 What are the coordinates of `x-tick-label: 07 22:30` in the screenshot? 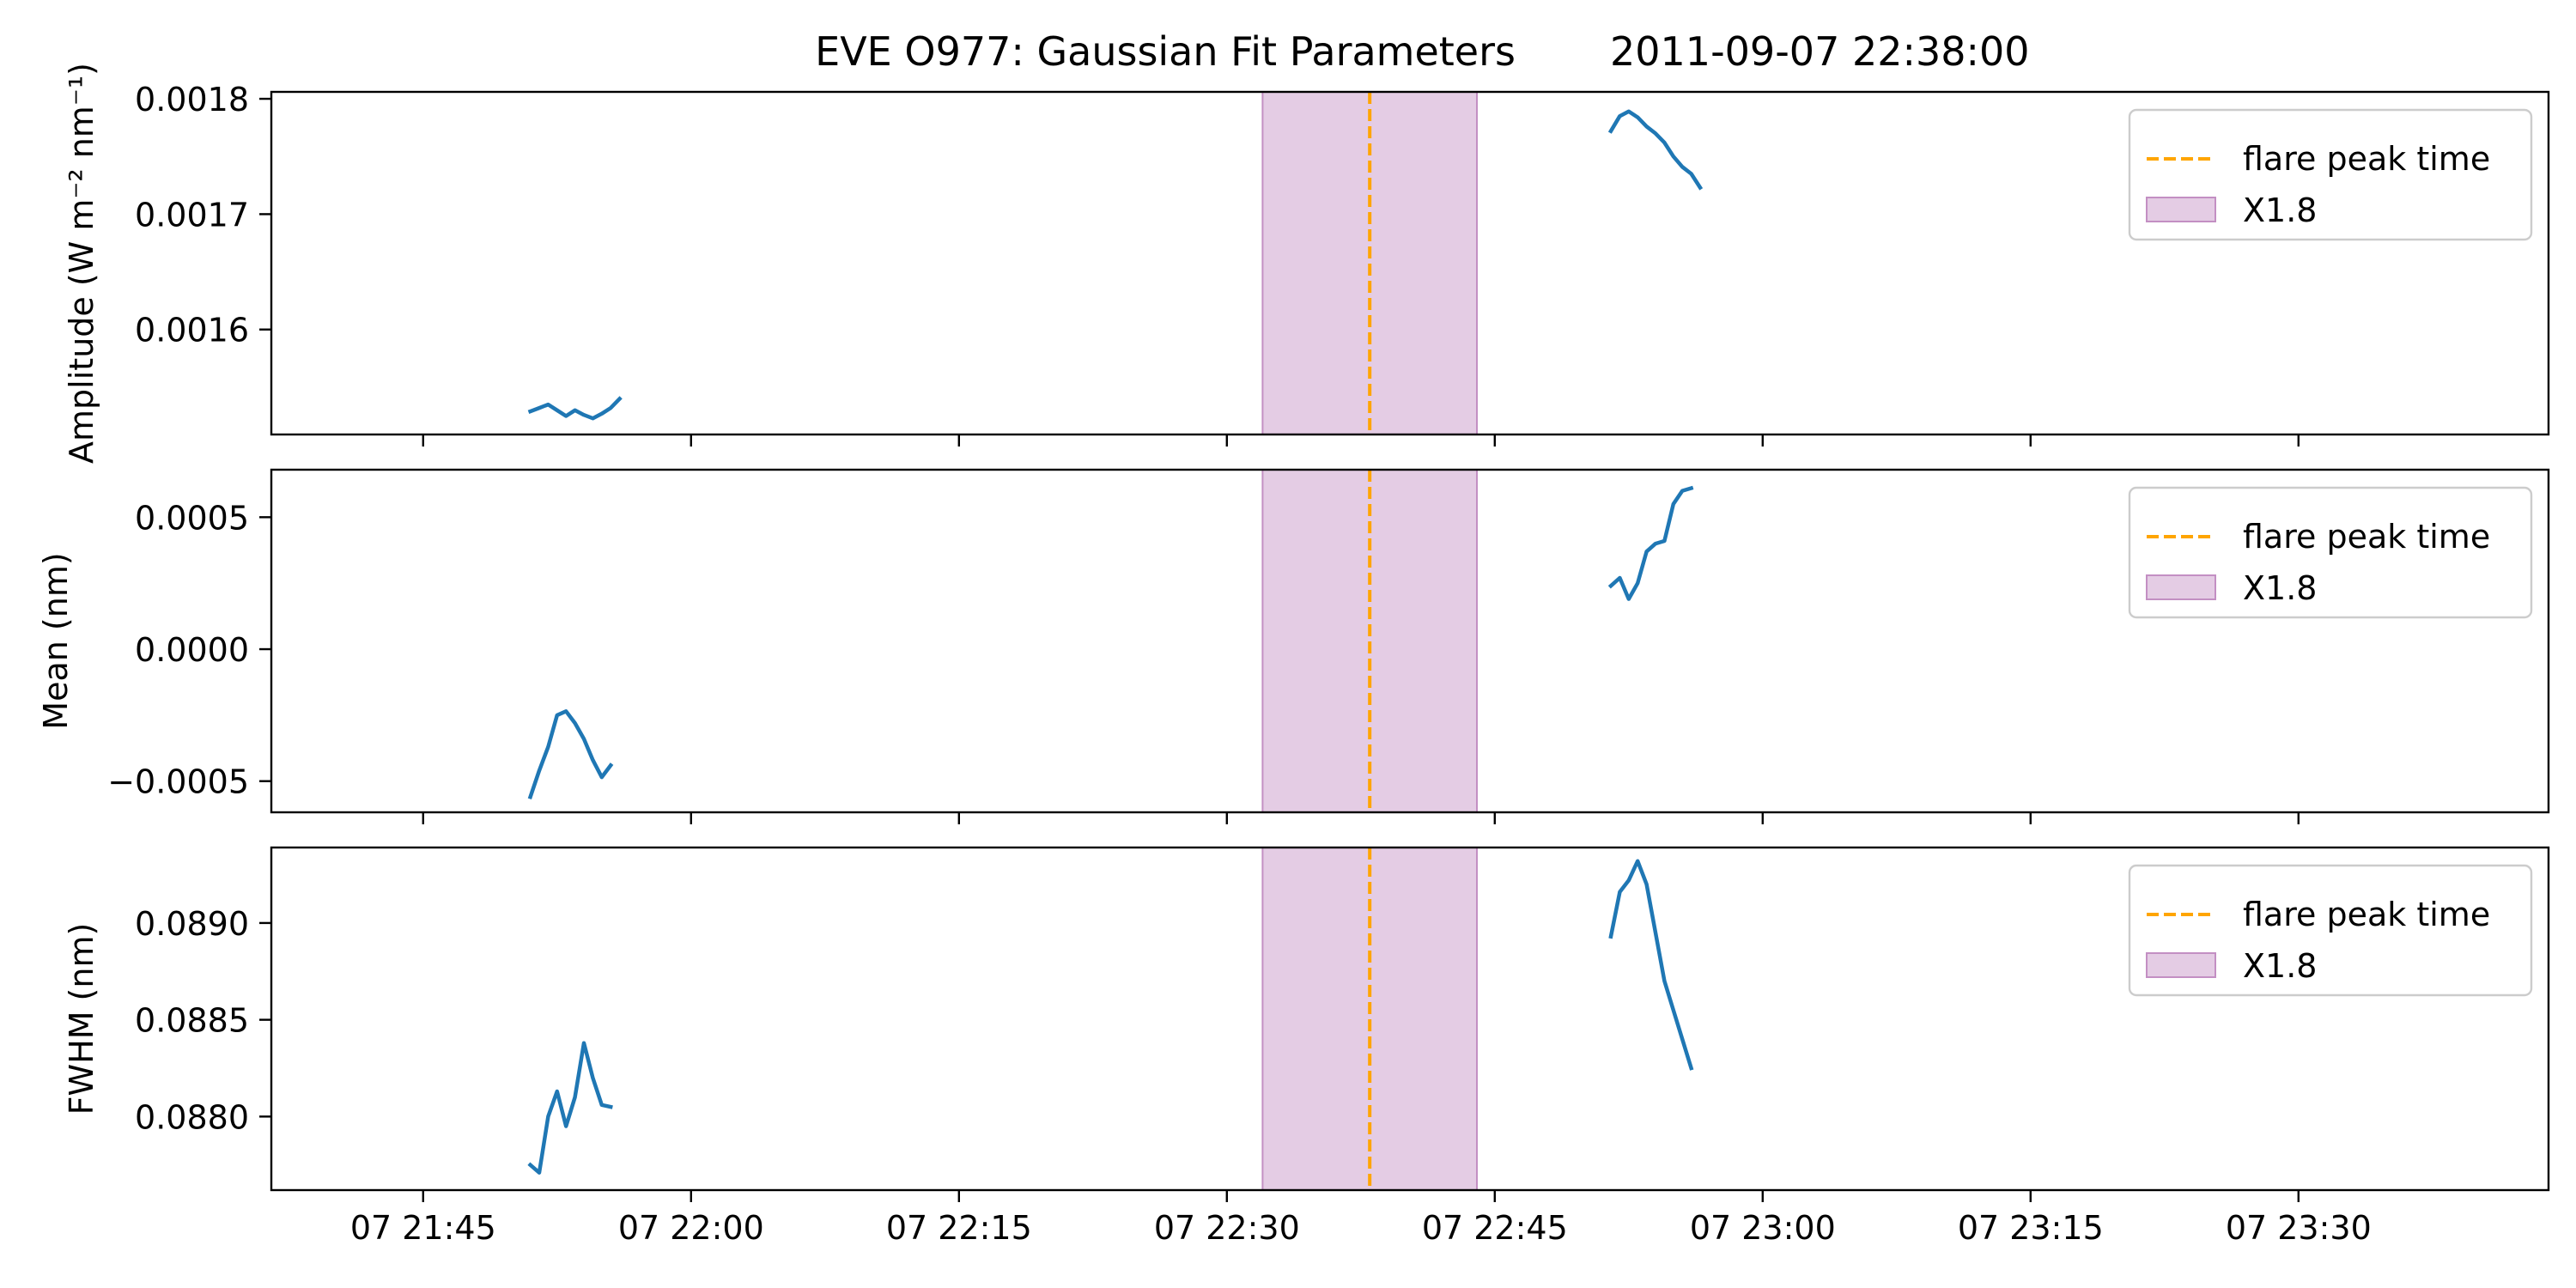 It's located at (1227, 1228).